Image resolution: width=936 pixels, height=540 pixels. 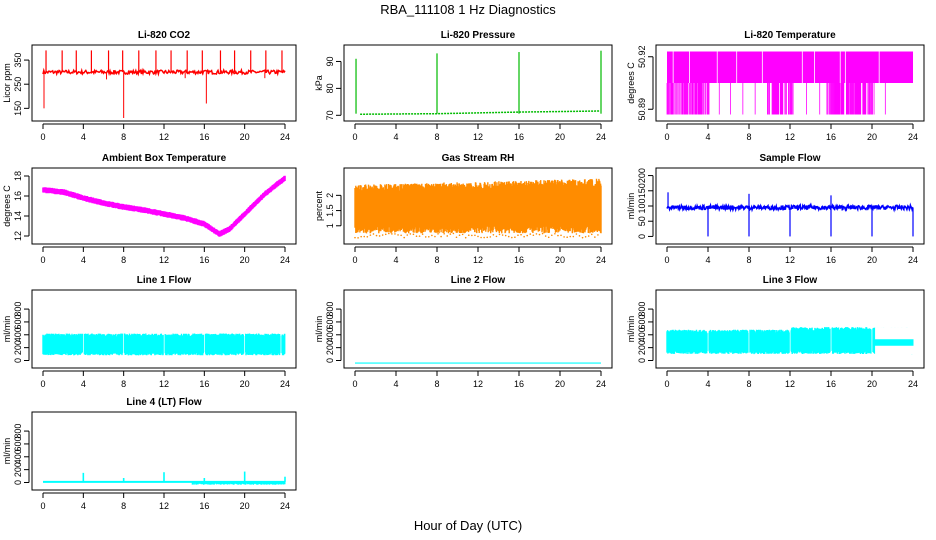 What do you see at coordinates (164, 158) in the screenshot?
I see `panel-title: Ambient Box Temperature` at bounding box center [164, 158].